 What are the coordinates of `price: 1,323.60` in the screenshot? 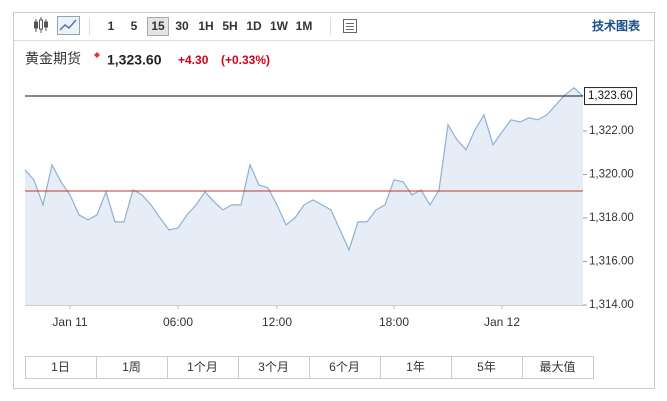 It's located at (134, 60).